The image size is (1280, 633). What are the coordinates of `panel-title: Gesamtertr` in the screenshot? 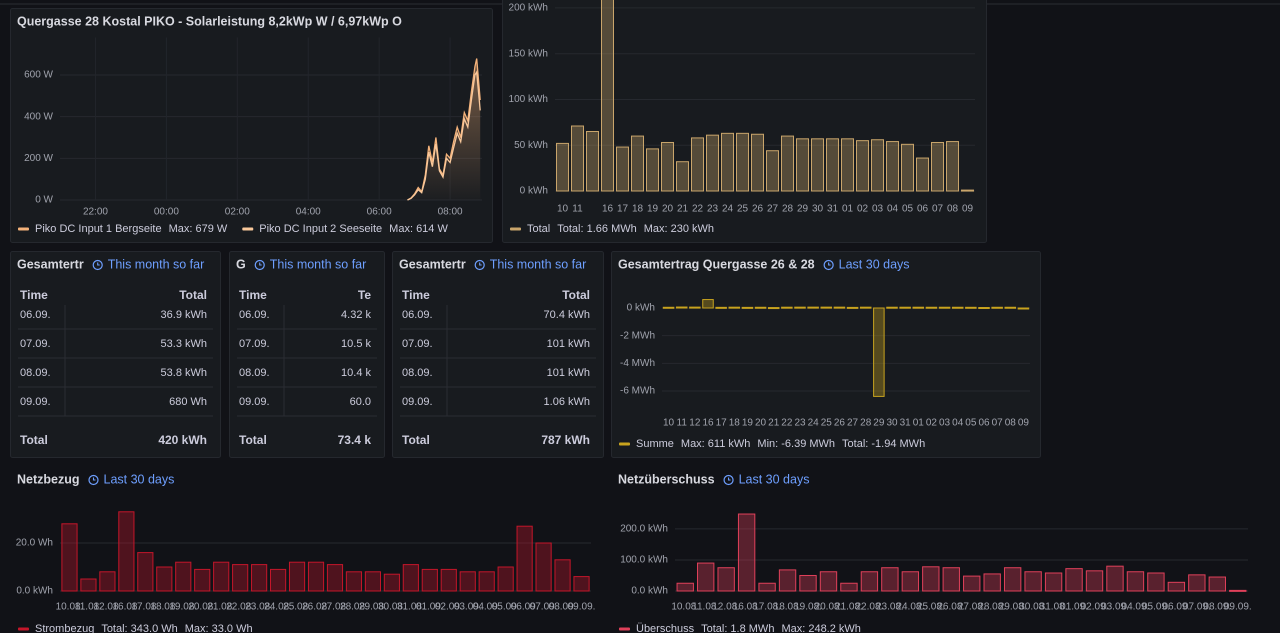 It's located at (50, 264).